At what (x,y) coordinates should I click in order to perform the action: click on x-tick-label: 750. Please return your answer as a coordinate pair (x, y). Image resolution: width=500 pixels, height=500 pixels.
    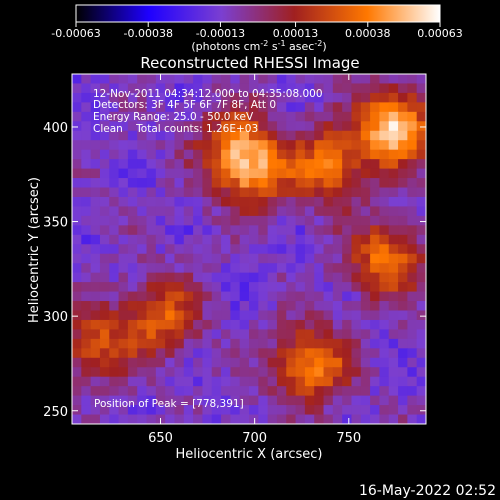
    Looking at the image, I should click on (348, 438).